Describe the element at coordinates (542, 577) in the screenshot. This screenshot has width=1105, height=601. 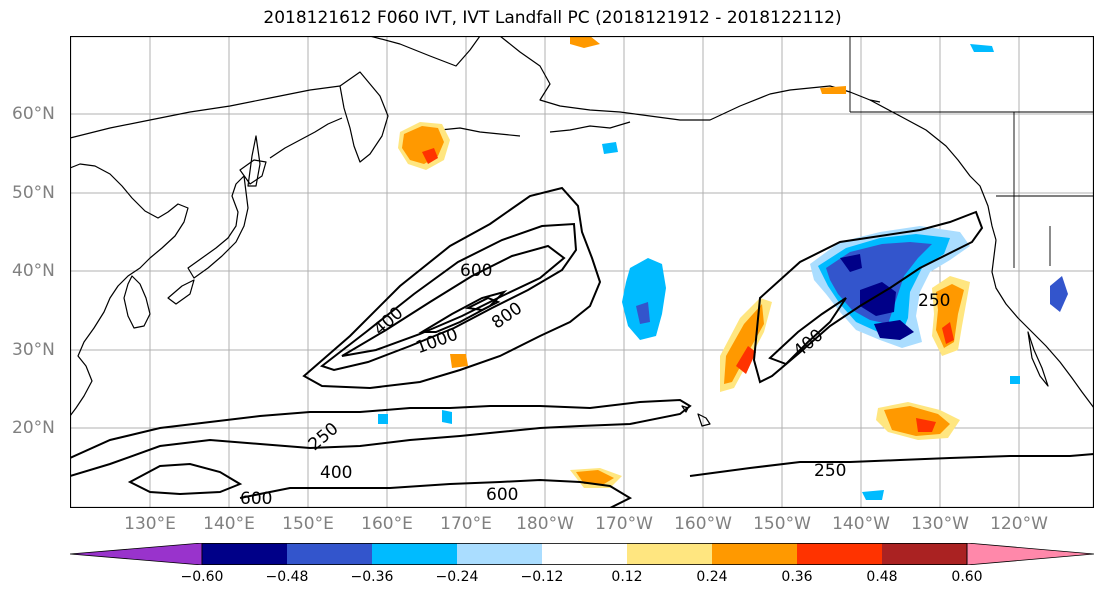
I see `colorbar-tick: −0.12` at that location.